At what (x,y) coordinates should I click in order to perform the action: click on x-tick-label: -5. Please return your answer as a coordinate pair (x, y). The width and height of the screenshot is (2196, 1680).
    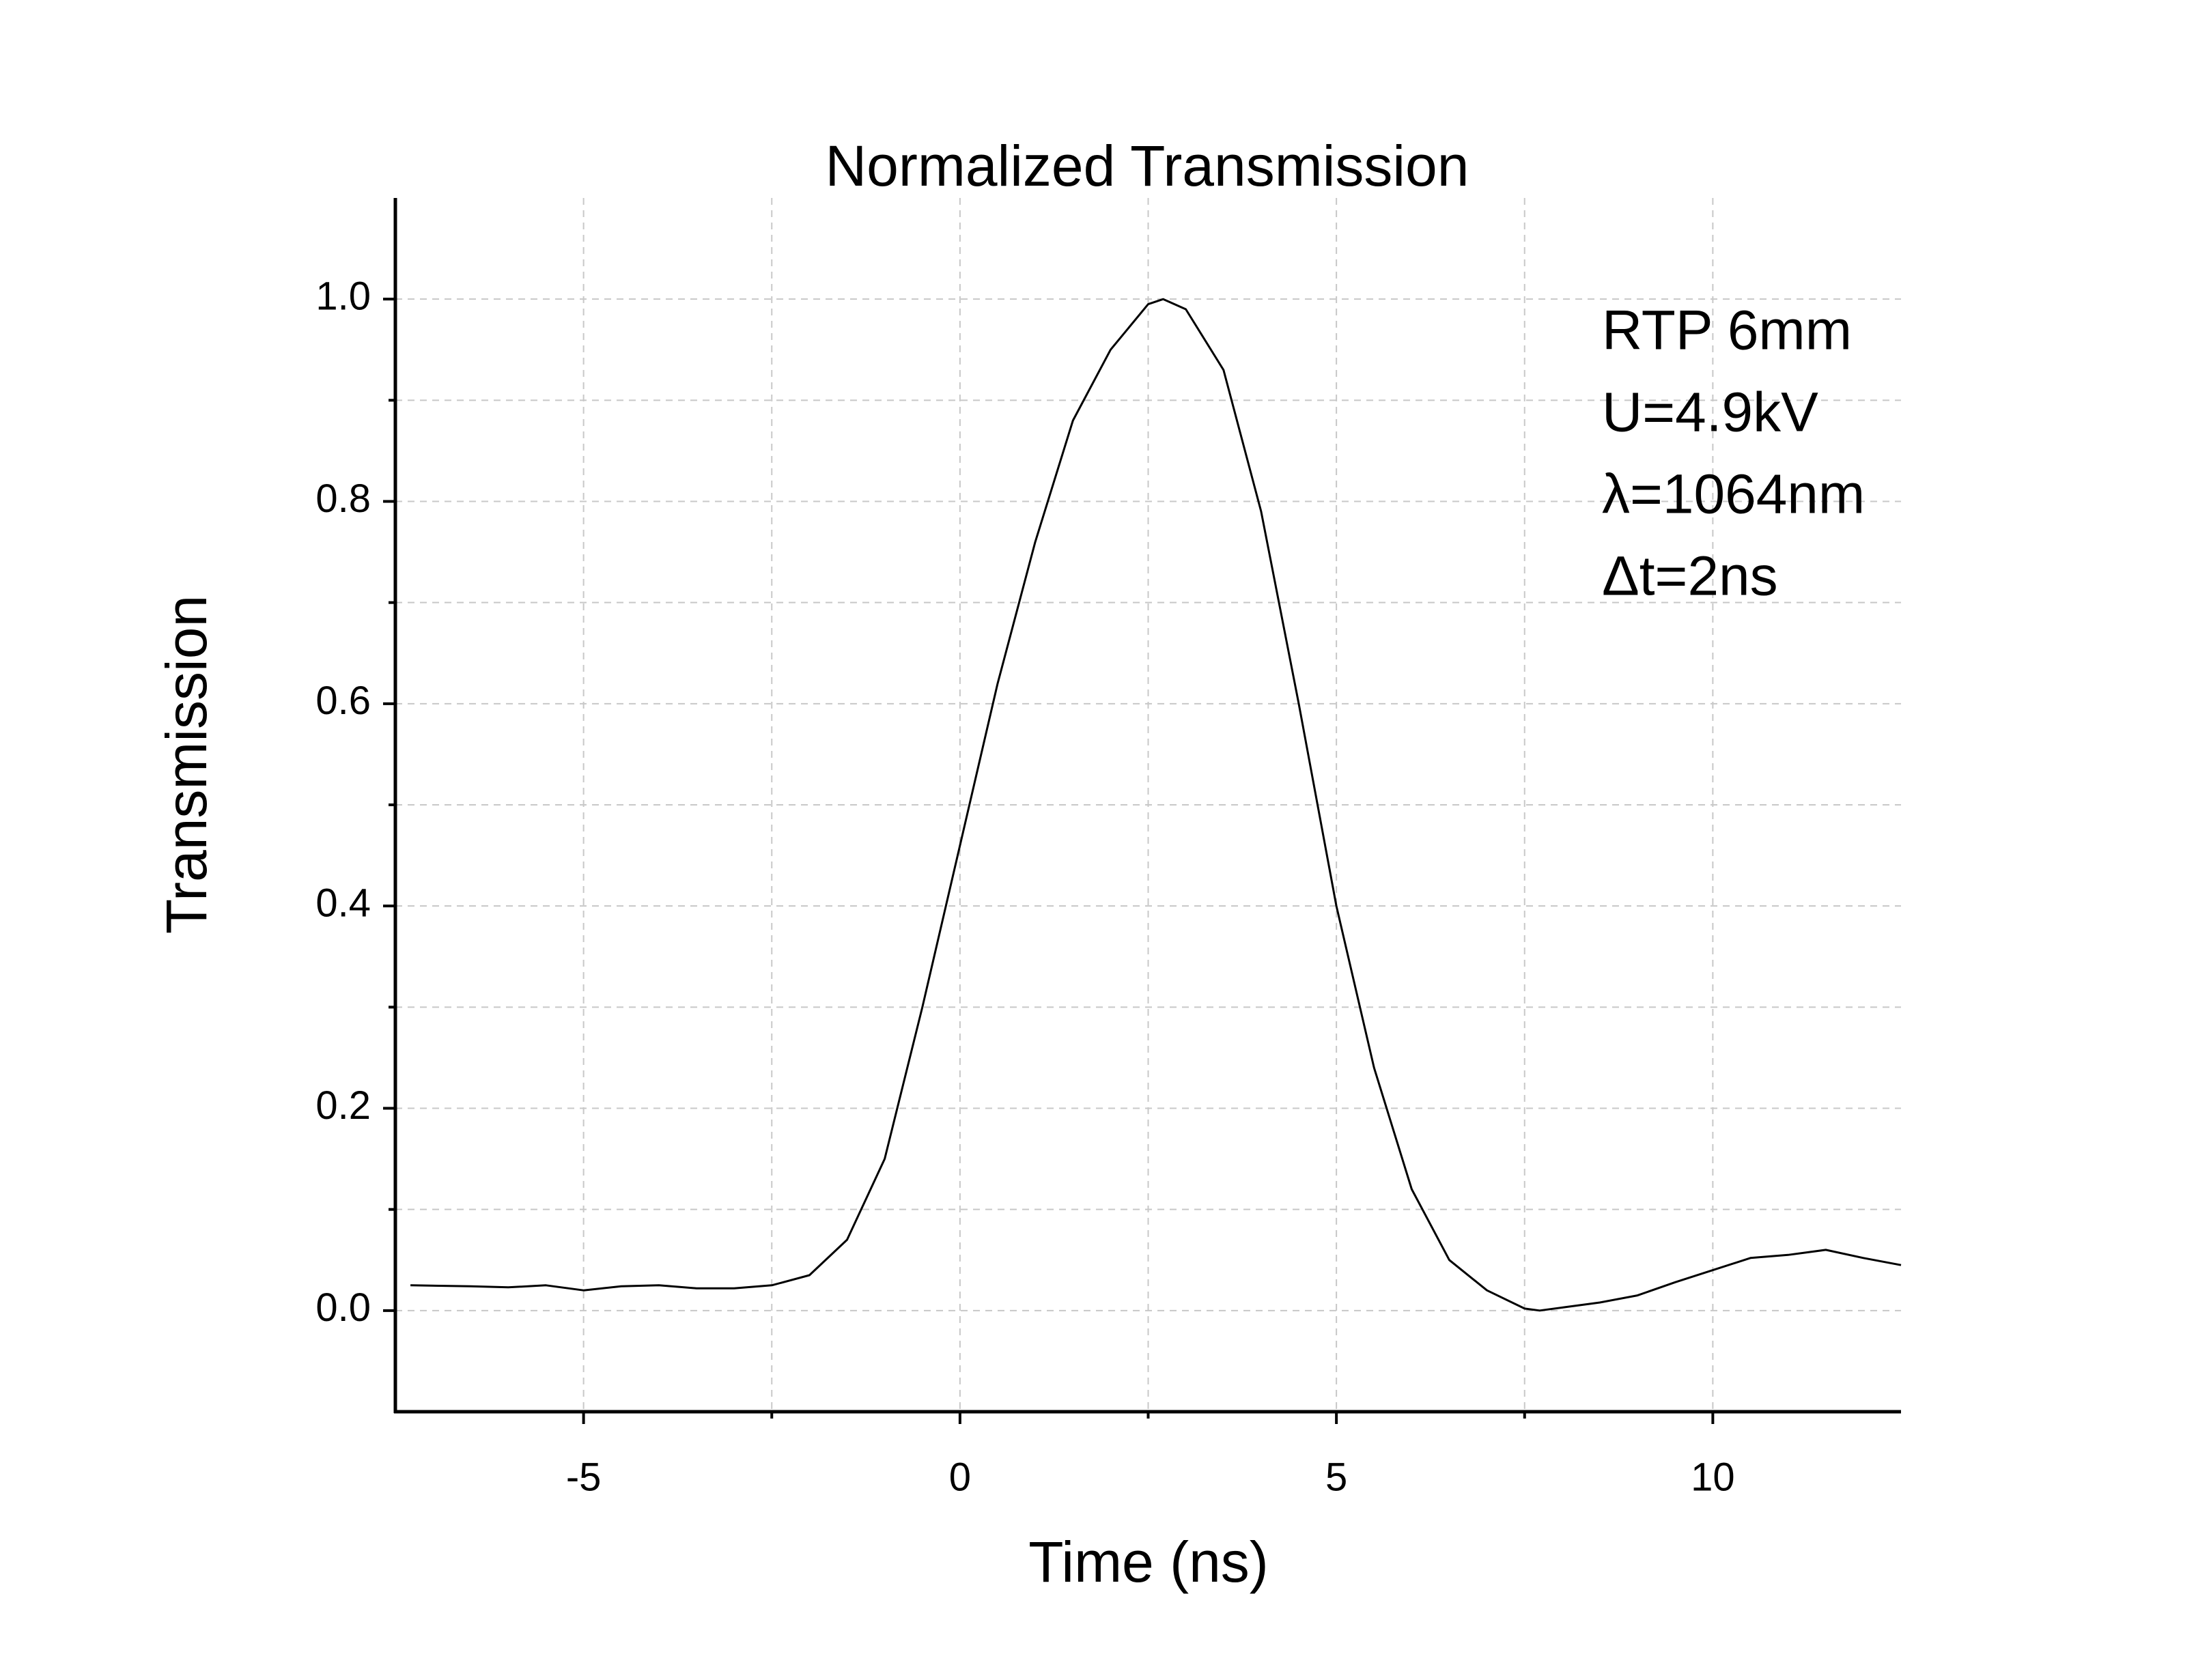
    Looking at the image, I should click on (584, 1477).